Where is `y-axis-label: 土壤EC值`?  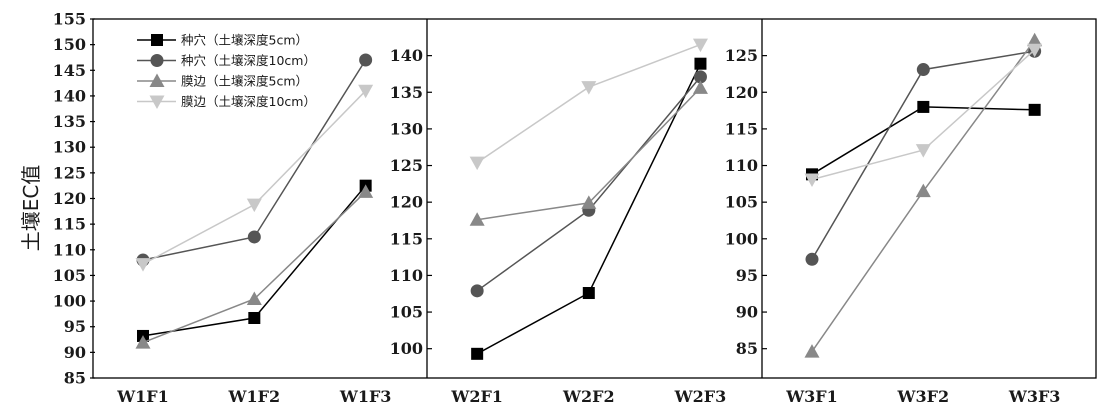 y-axis-label: 土壤EC值 is located at coordinates (31, 208).